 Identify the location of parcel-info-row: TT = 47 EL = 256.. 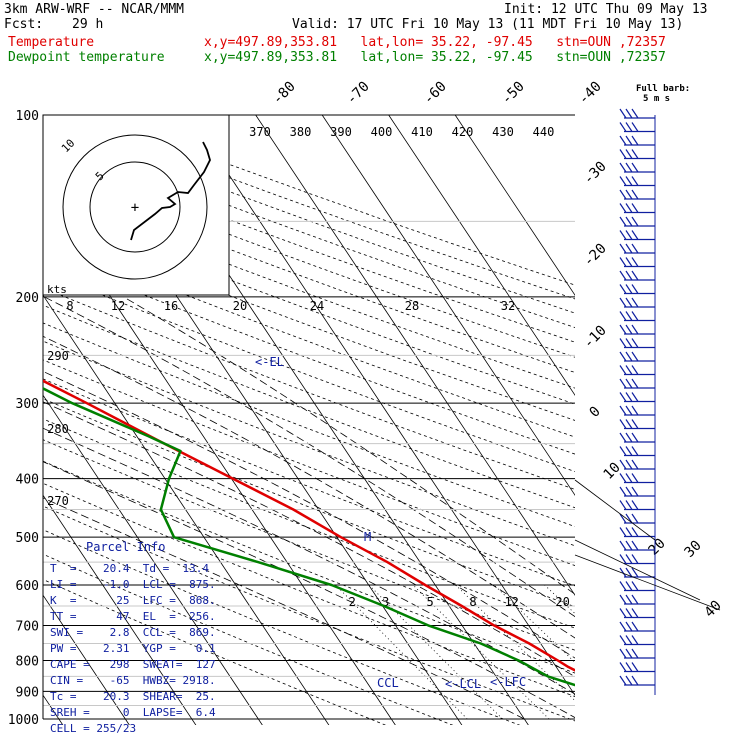
(133, 616).